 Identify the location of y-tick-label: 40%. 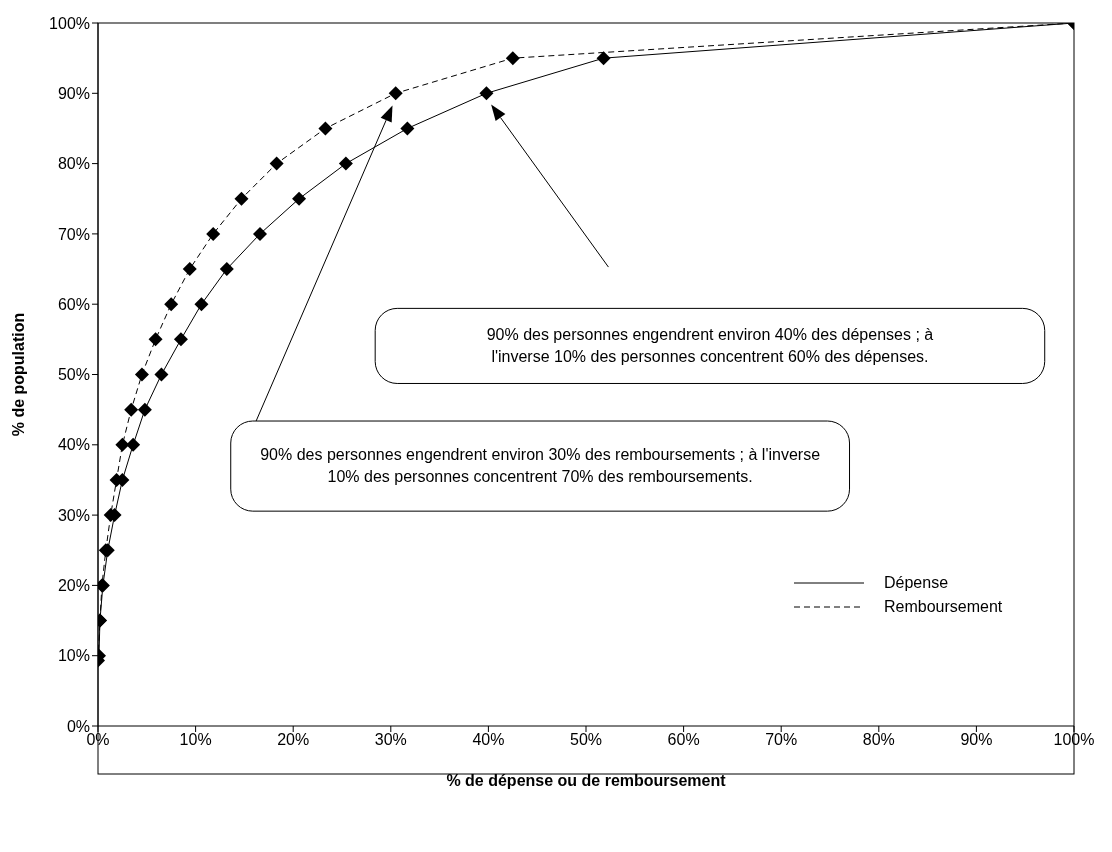
(73, 445).